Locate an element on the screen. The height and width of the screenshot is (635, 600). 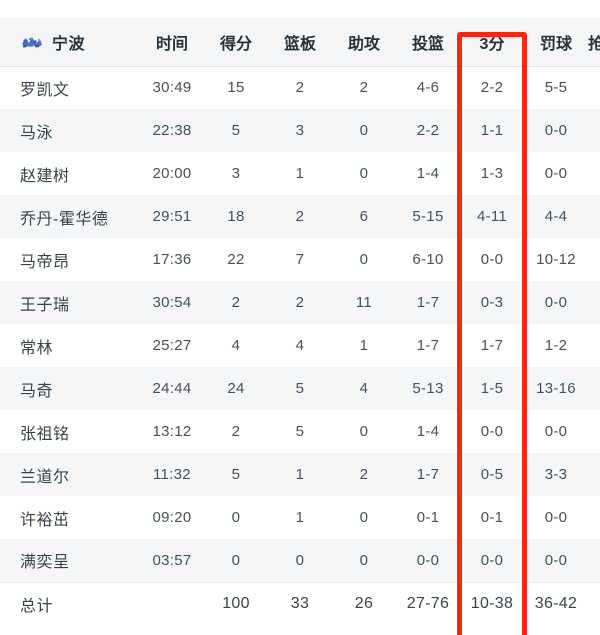
field-goals-value: 6-10 is located at coordinates (428, 259).